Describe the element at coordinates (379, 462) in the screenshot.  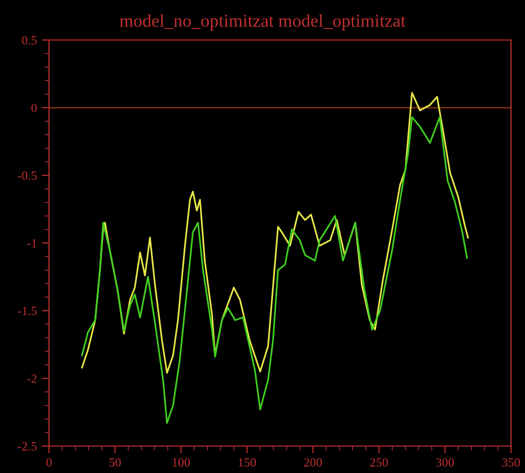
I see `x-tick-label: 250` at that location.